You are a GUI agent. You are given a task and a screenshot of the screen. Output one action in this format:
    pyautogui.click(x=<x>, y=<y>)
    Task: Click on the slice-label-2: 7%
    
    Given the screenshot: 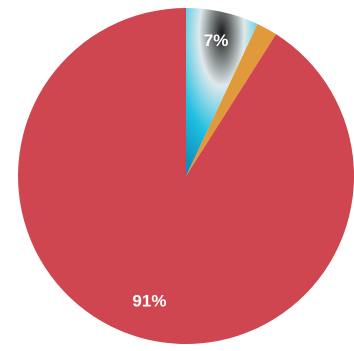 What is the action you would take?
    pyautogui.click(x=216, y=40)
    